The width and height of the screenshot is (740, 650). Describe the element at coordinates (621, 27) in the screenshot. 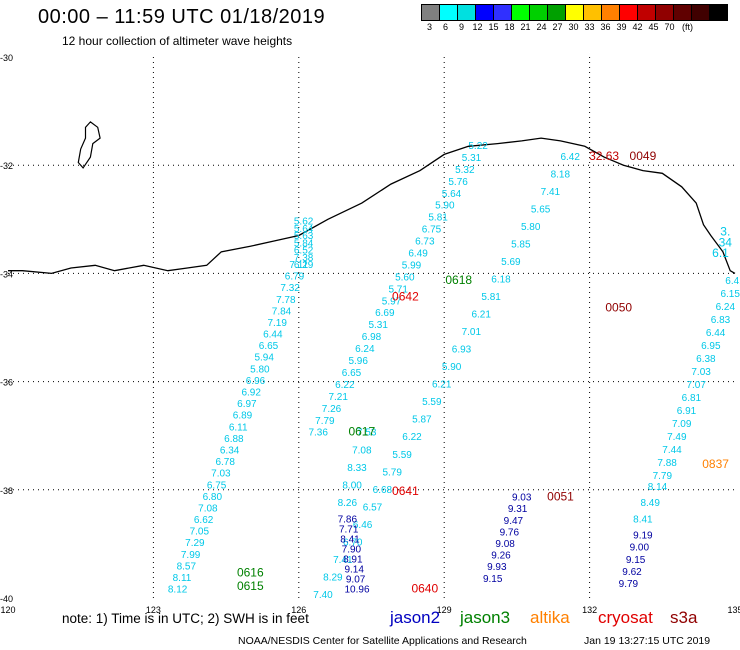

I see `scale-label: 39` at that location.